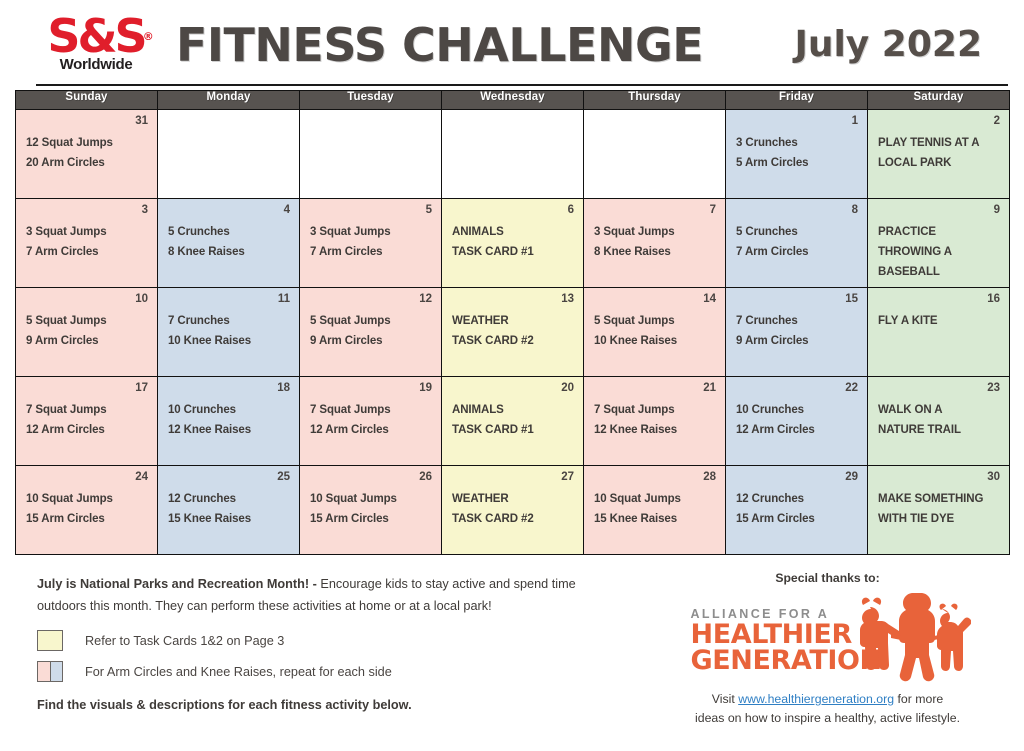 The image size is (1024, 751). I want to click on calendar-day-cell: 31 12 Squat Jumps 20 Arm Circles, so click(86, 154).